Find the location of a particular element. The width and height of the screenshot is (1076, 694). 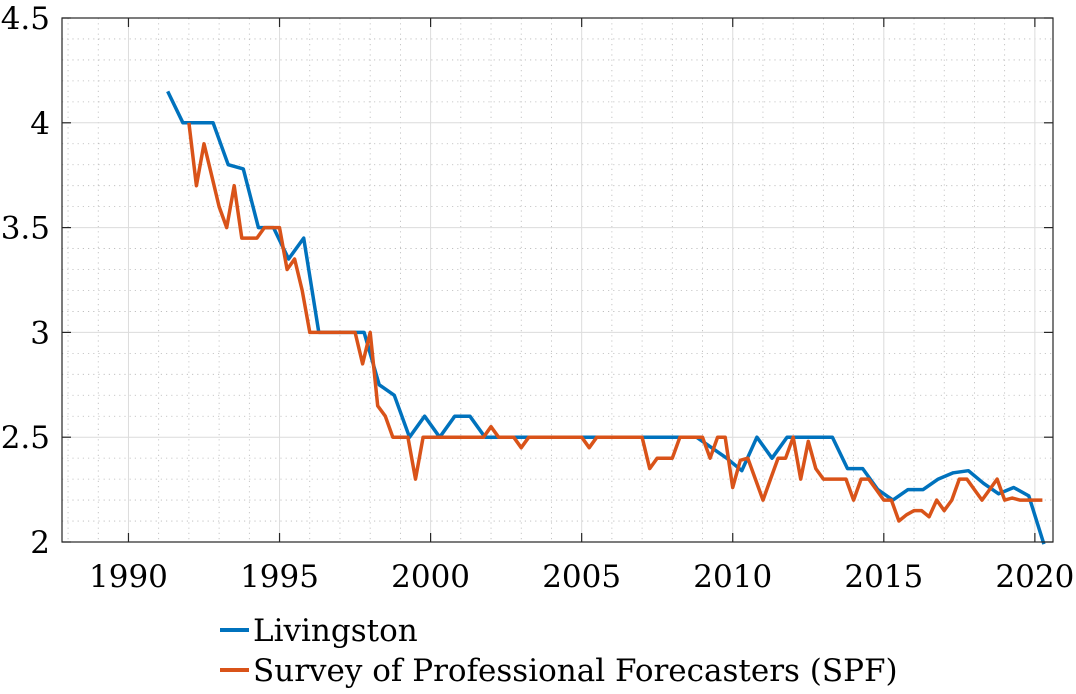

legend-label-livingston: Livingston is located at coordinates (335, 631).